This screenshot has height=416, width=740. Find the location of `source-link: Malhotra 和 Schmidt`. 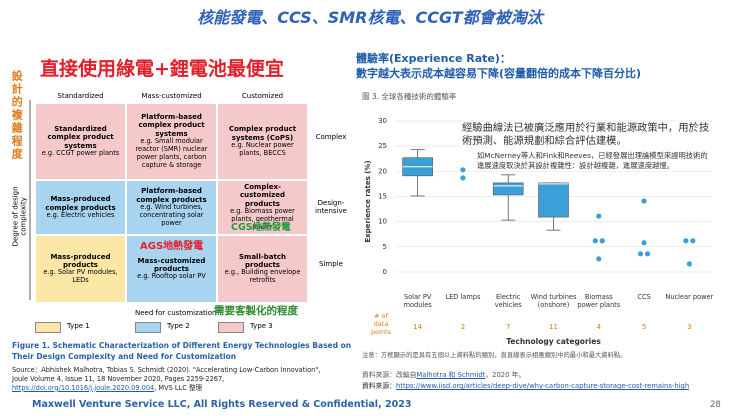

source-link: Malhotra 和 Schmidt is located at coordinates (451, 375).